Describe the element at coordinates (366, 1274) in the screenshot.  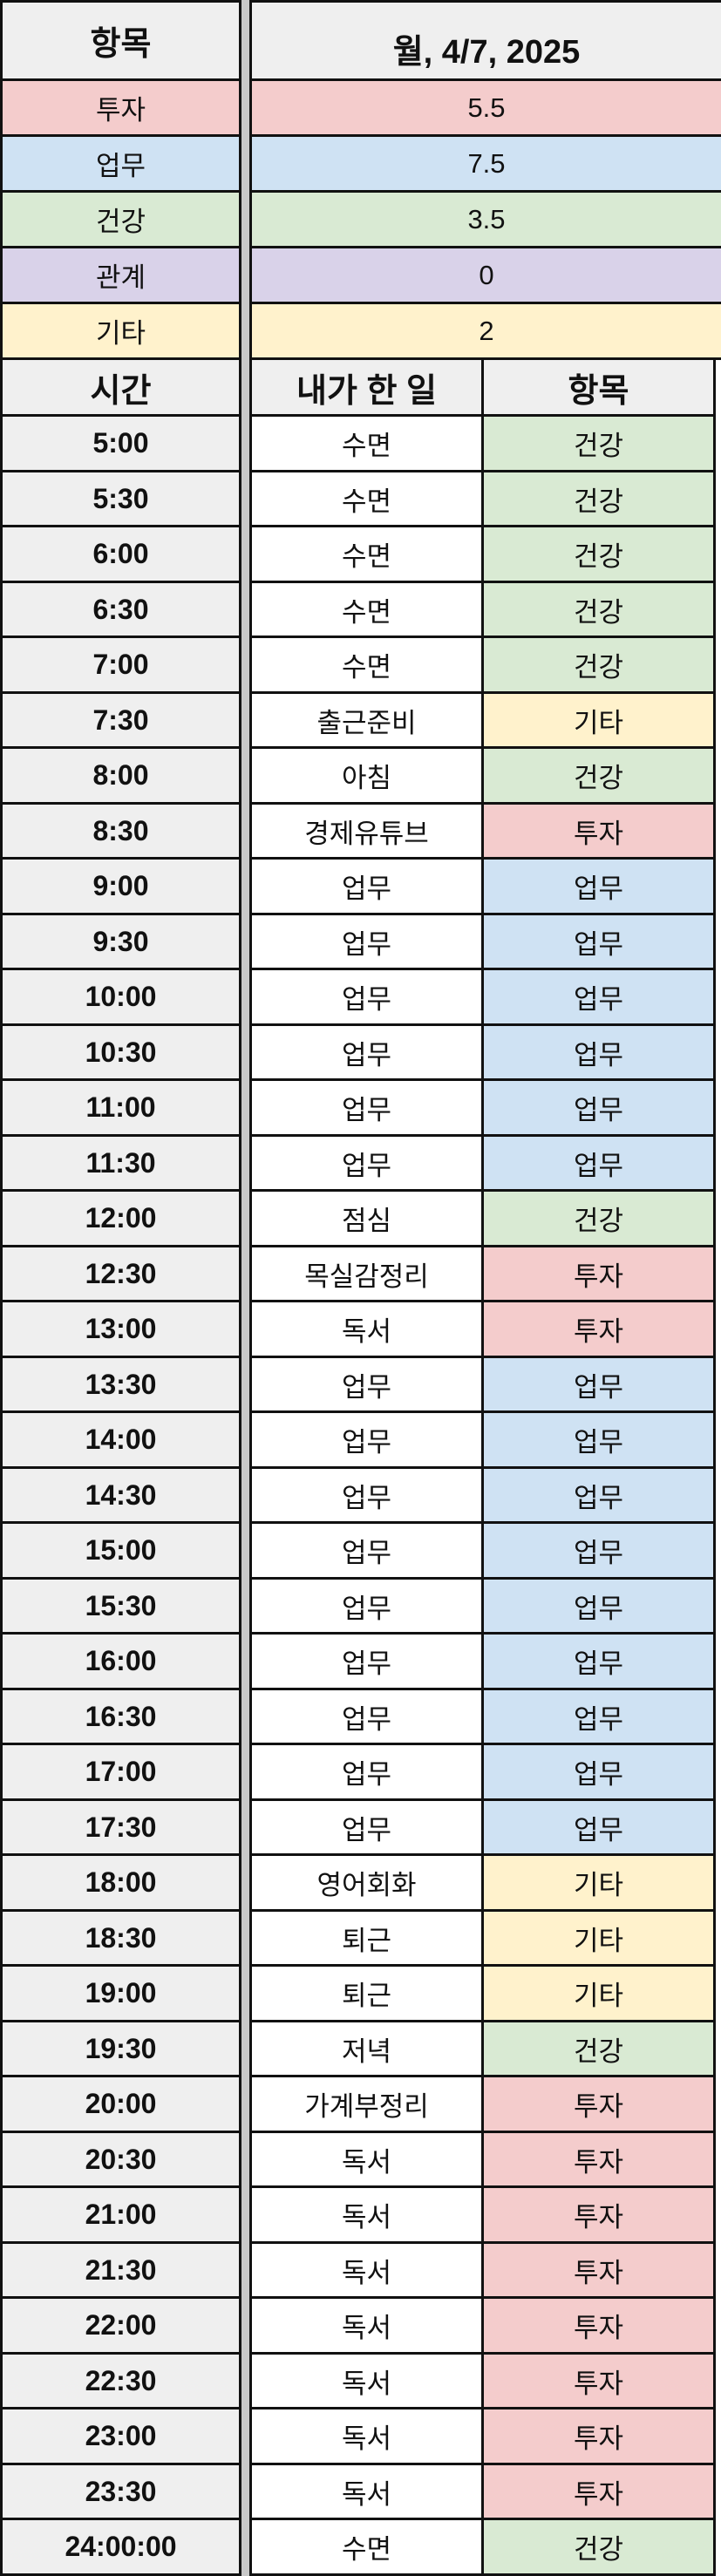
I see `activity-cell: 목실감정리` at that location.